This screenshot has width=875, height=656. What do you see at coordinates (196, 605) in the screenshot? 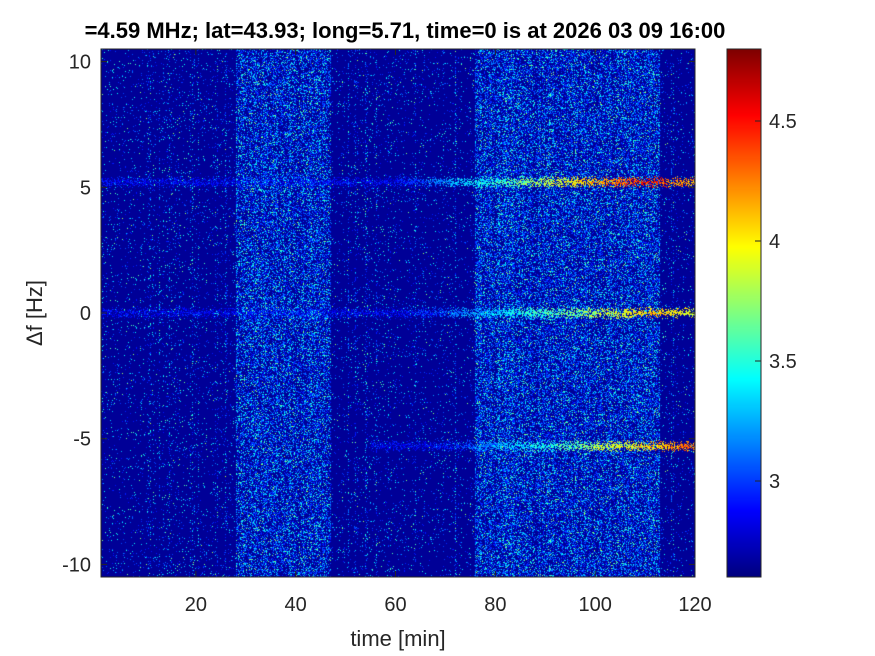
I see `x-tick-label: 20` at bounding box center [196, 605].